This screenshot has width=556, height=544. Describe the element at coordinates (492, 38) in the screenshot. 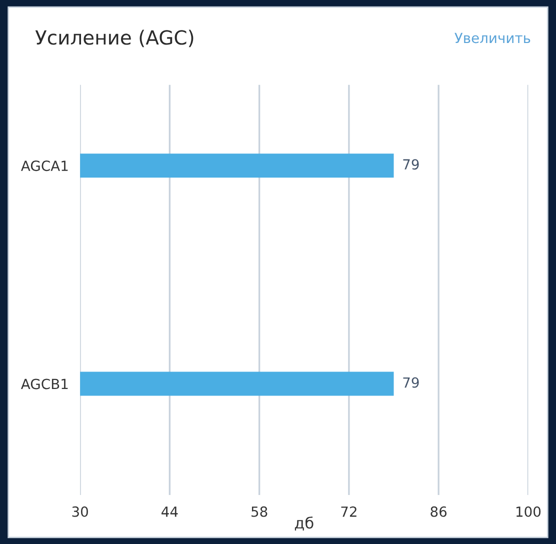

I see `text: Увеличить` at that location.